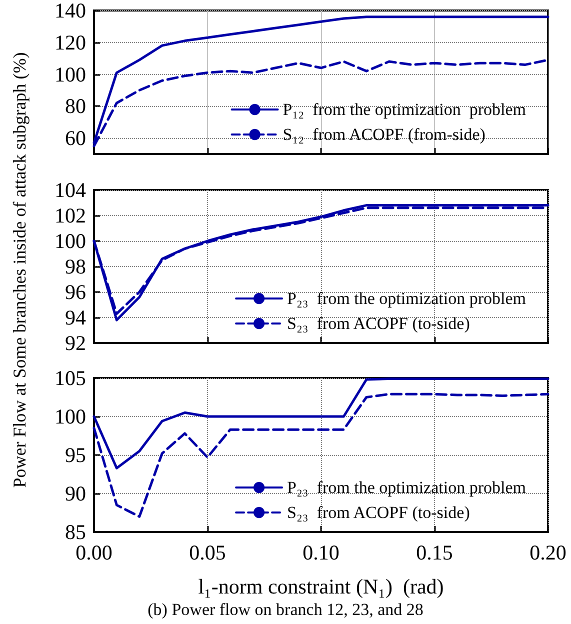  What do you see at coordinates (434, 552) in the screenshot?
I see `x-tick-label: 0.15` at bounding box center [434, 552].